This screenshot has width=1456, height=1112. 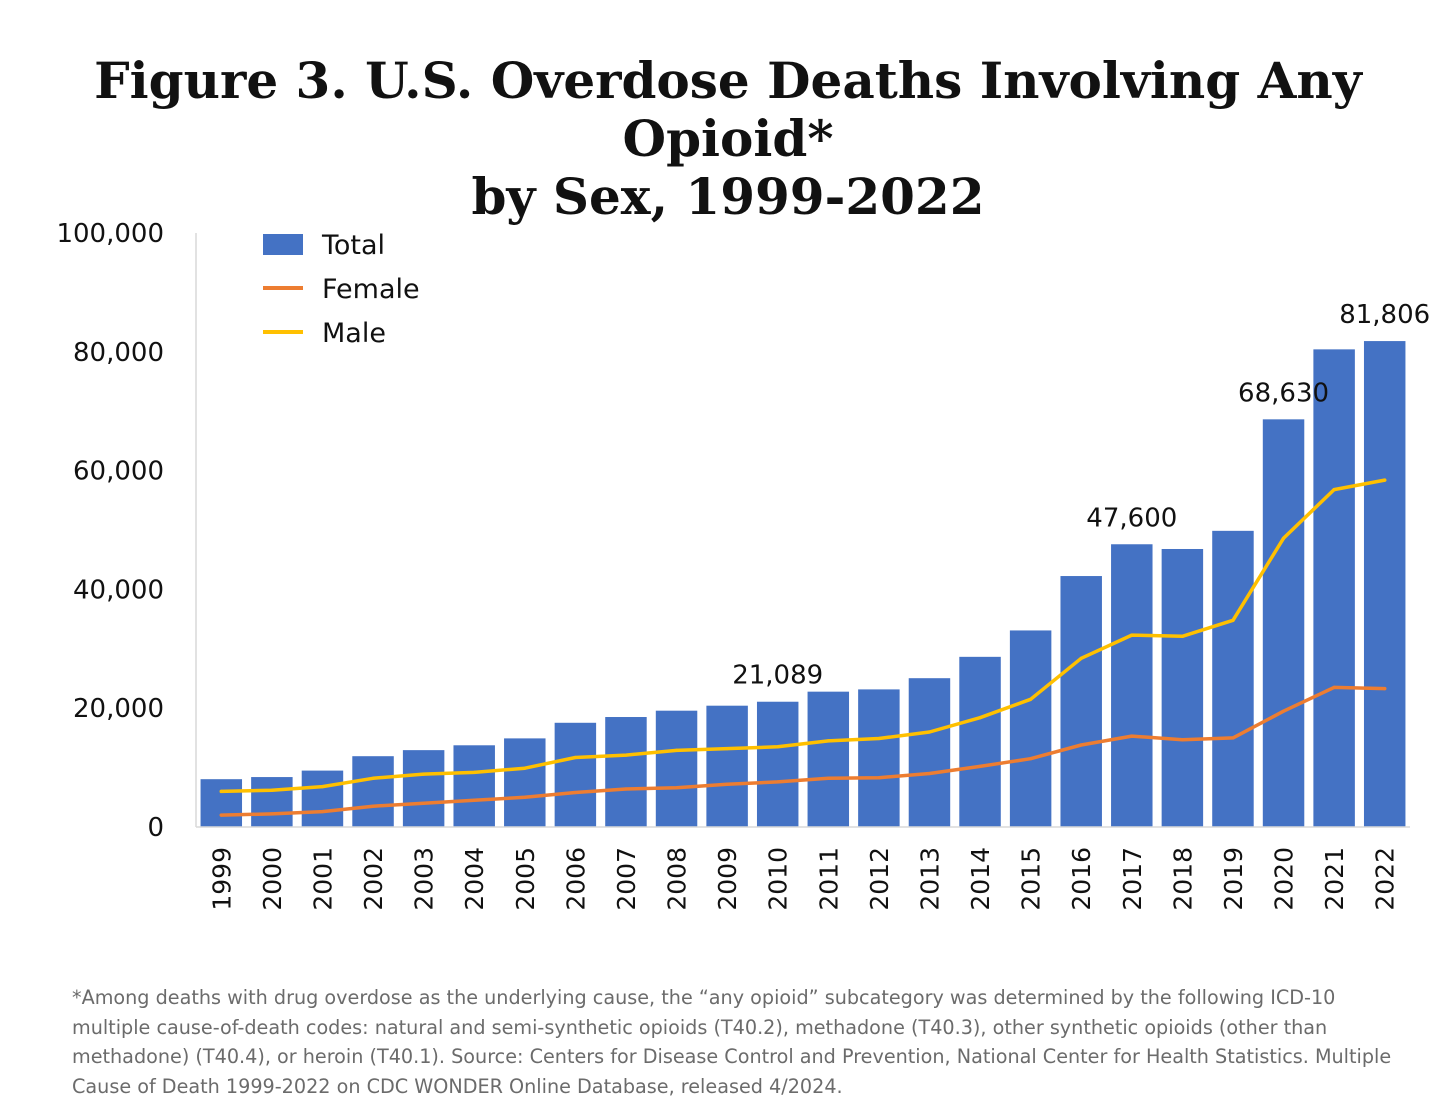 What do you see at coordinates (828, 879) in the screenshot?
I see `x-tick-label: 2011` at bounding box center [828, 879].